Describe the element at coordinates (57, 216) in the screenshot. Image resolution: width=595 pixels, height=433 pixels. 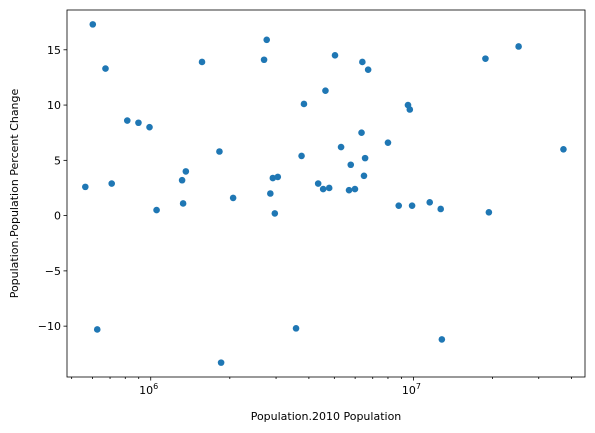
I see `y-tick-label: 0` at that location.